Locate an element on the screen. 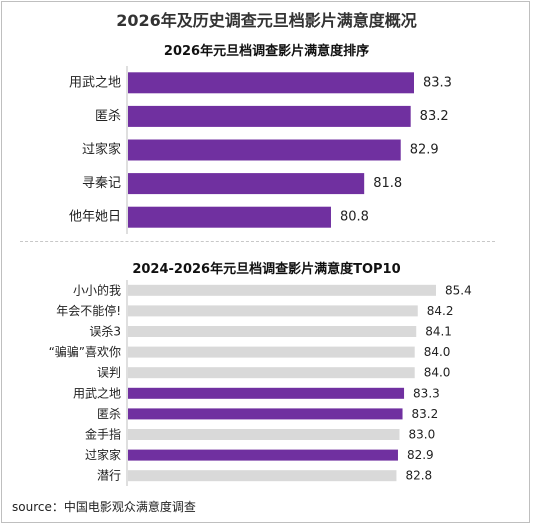  chart2-value-label: 84.2 is located at coordinates (440, 311).